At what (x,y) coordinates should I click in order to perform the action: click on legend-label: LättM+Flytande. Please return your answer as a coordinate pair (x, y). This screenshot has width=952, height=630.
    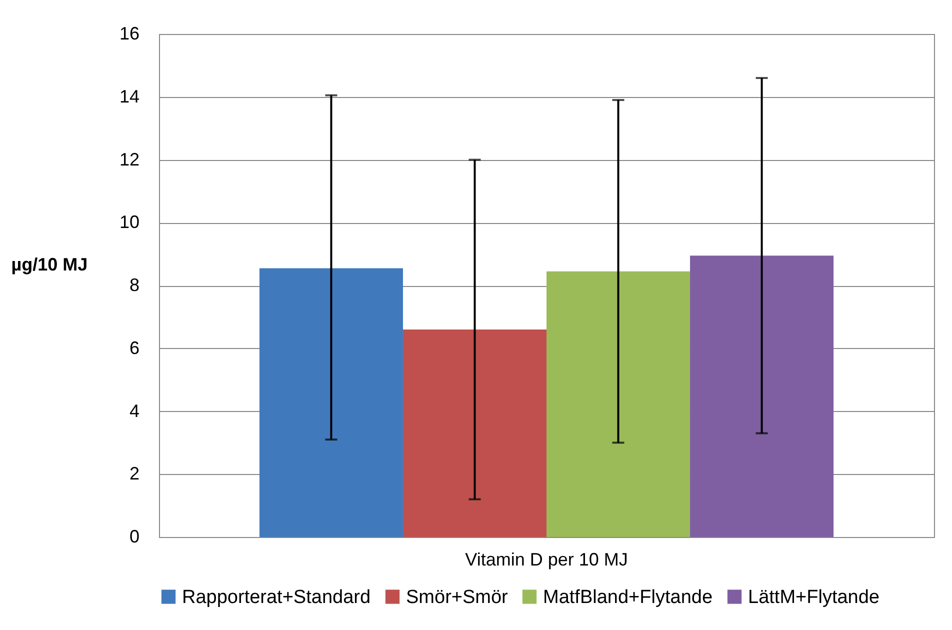
    Looking at the image, I should click on (814, 597).